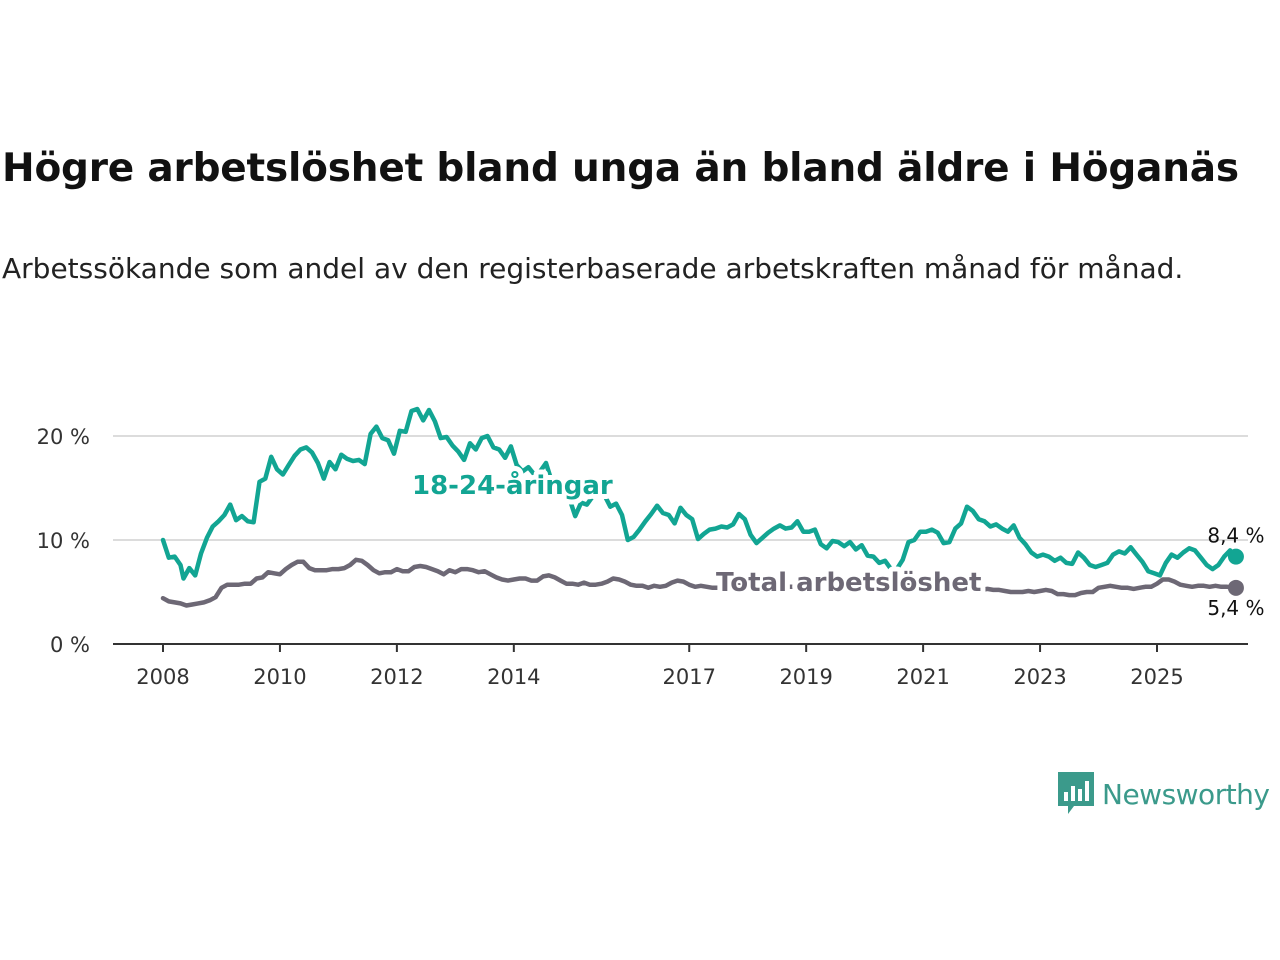  I want to click on series-line-total, so click(699, 582).